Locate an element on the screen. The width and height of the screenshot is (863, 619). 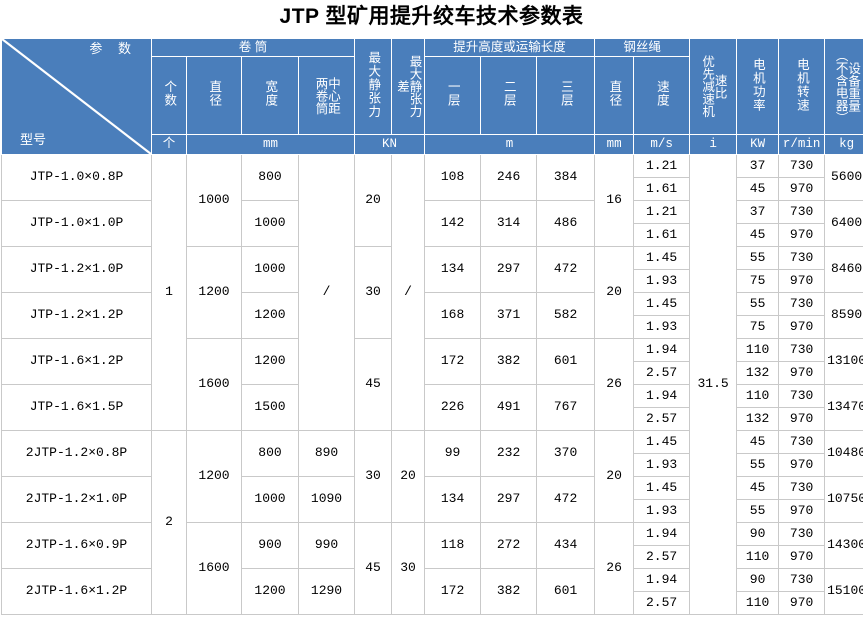
table-row: JTP-1.6×1.5P 1500 226 491 767 1.94 110 730 13470 is located at coordinates (432, 407).